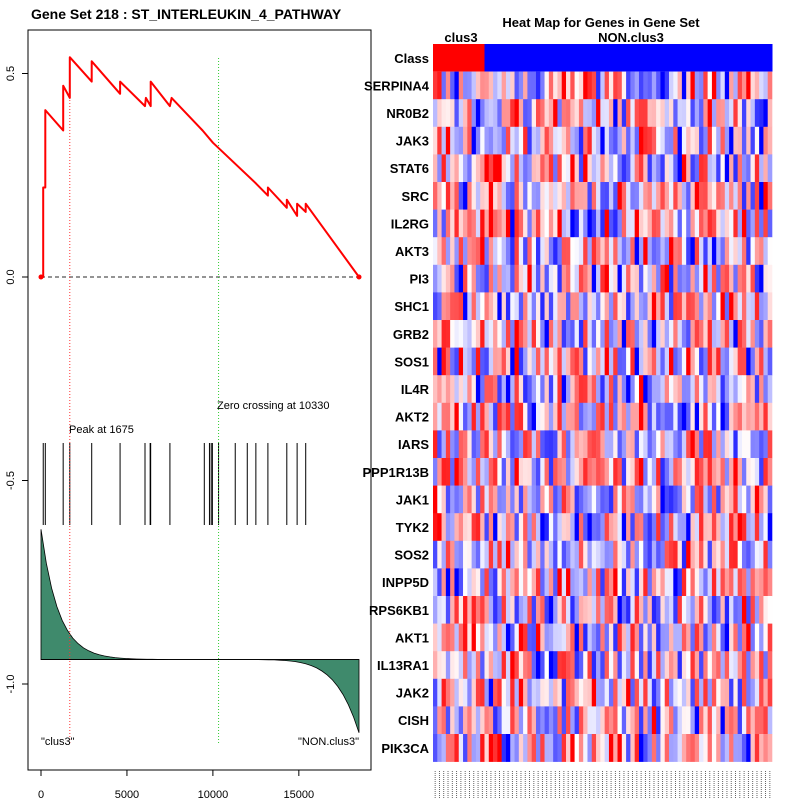 The height and width of the screenshot is (800, 800). What do you see at coordinates (412, 499) in the screenshot?
I see `gene-label: JAK1` at bounding box center [412, 499].